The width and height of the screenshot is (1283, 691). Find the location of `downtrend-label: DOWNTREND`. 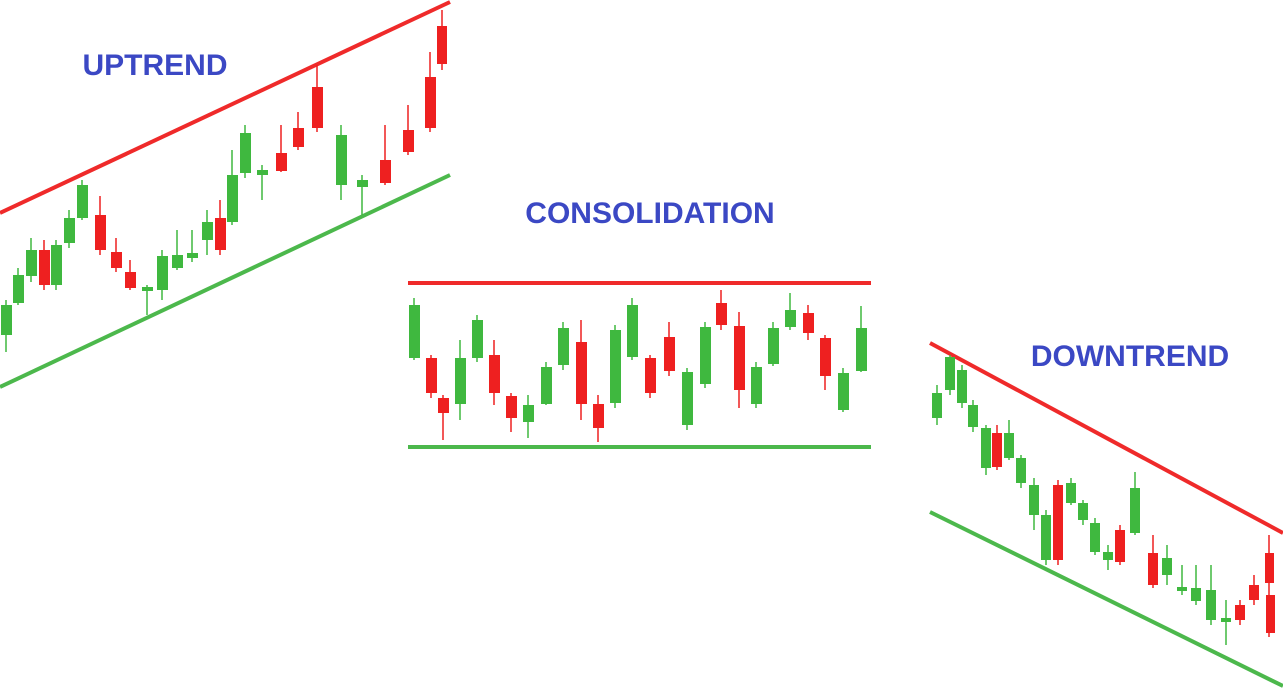

downtrend-label: DOWNTREND is located at coordinates (1130, 356).